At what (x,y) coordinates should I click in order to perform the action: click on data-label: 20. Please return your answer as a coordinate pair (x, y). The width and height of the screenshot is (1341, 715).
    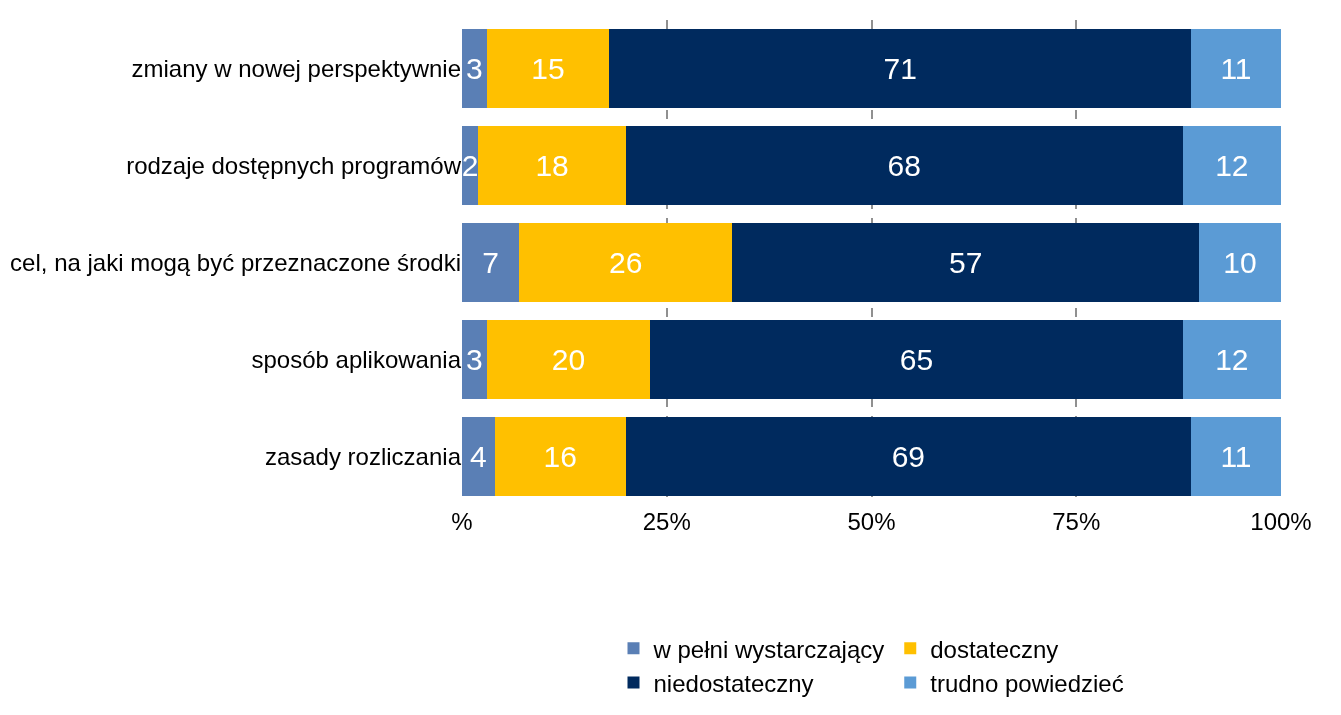
    Looking at the image, I should click on (568, 359).